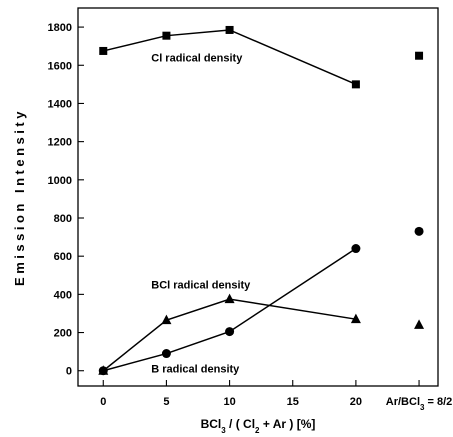 This screenshot has width=453, height=437. What do you see at coordinates (197, 58) in the screenshot?
I see `square-series-label: Cl radical density` at bounding box center [197, 58].